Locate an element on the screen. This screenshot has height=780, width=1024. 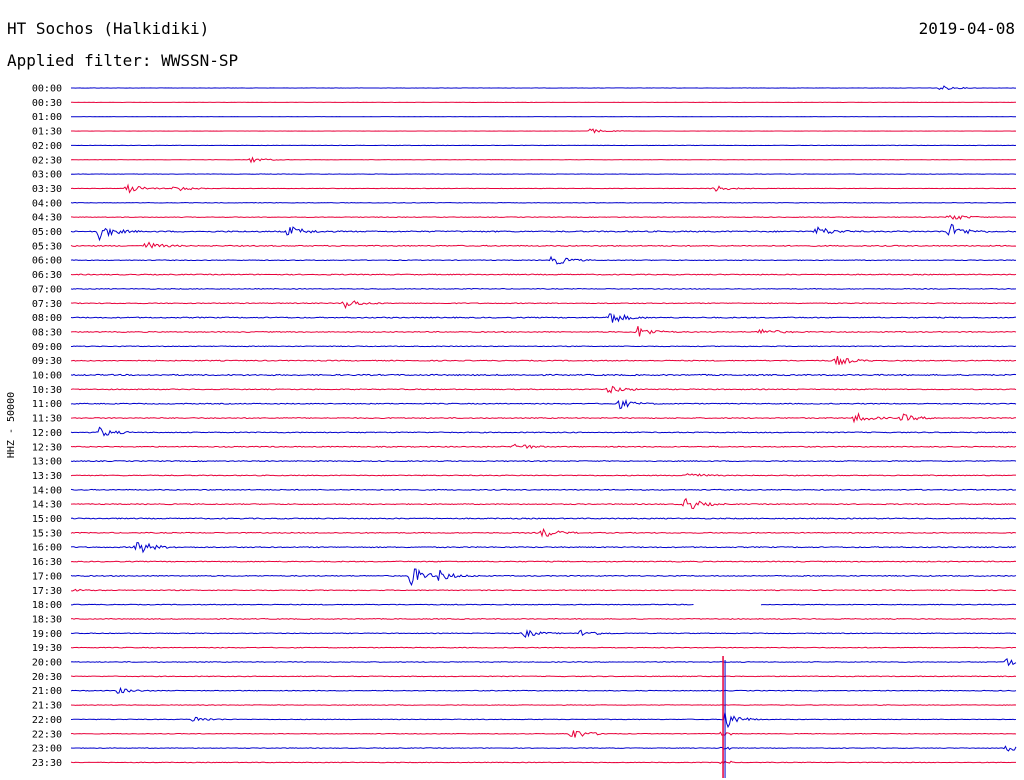
filter-label: Applied filter: WWSSN-SP is located at coordinates (123, 60).